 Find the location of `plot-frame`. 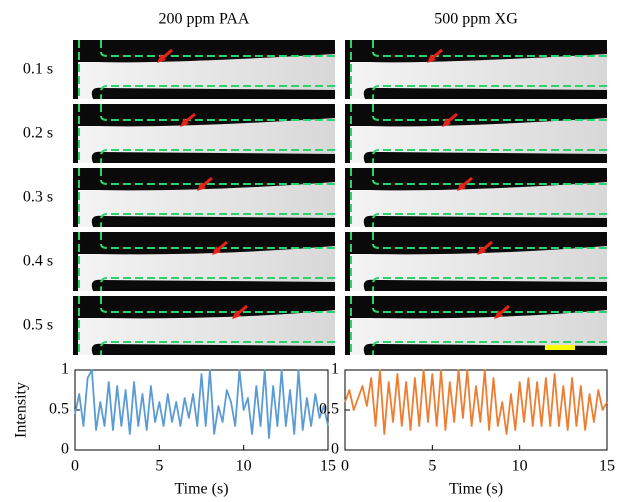

plot-frame is located at coordinates (476, 410).